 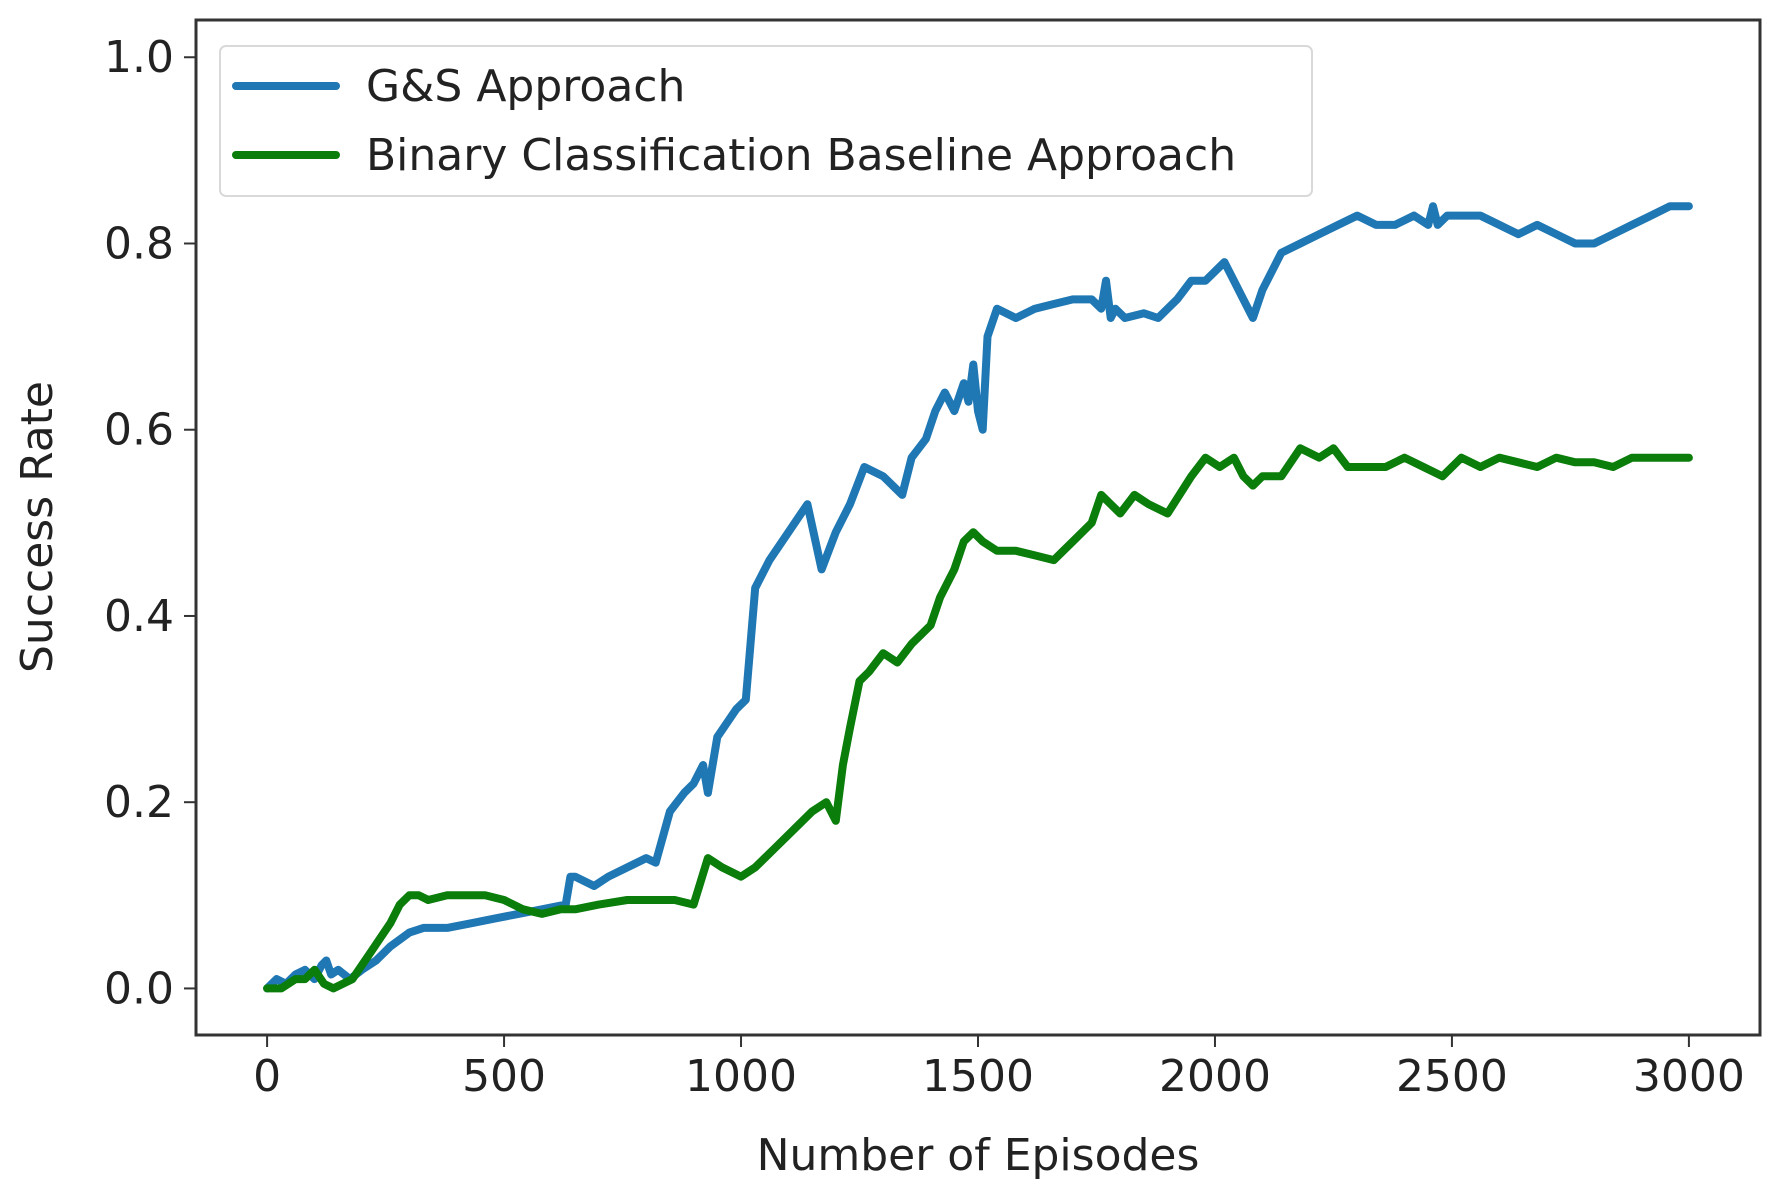 What do you see at coordinates (139, 430) in the screenshot?
I see `y-tick-label: 0.6` at bounding box center [139, 430].